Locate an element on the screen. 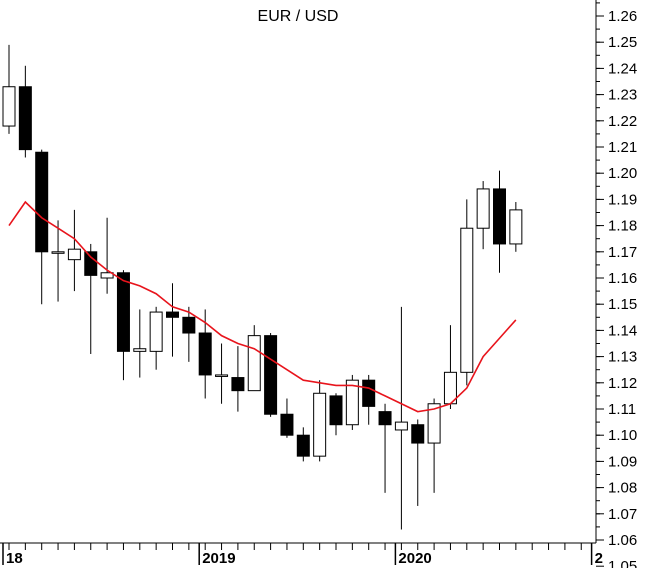 This screenshot has height=568, width=650. x-axis-ticks: 18 2019 2020 2 is located at coordinates (302, 555).